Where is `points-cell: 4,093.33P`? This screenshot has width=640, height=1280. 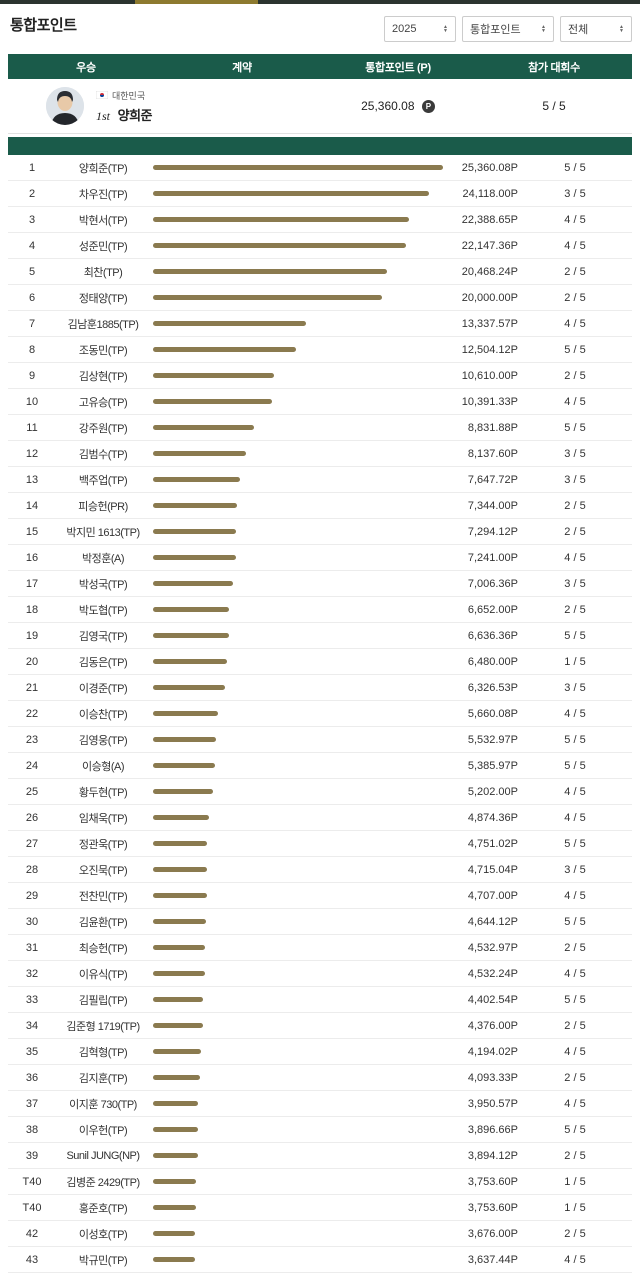 points-cell: 4,093.33P is located at coordinates (492, 1077).